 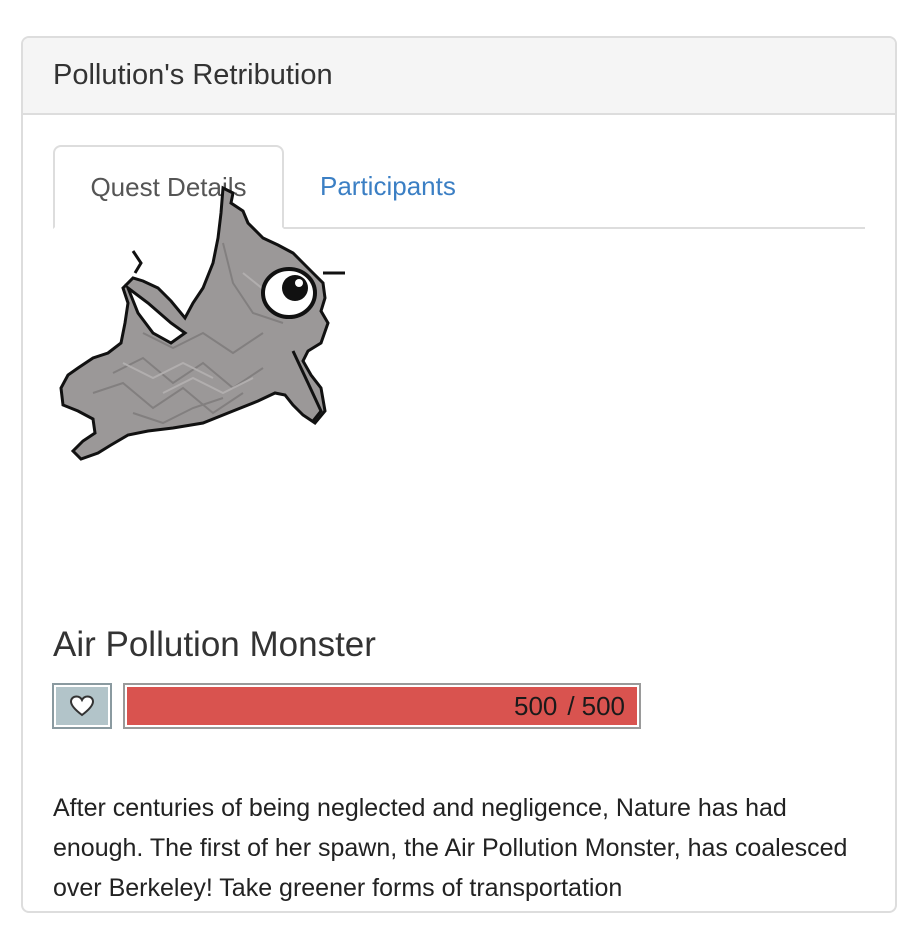 I want to click on boss-health-bar: 500 / 500, so click(x=382, y=706).